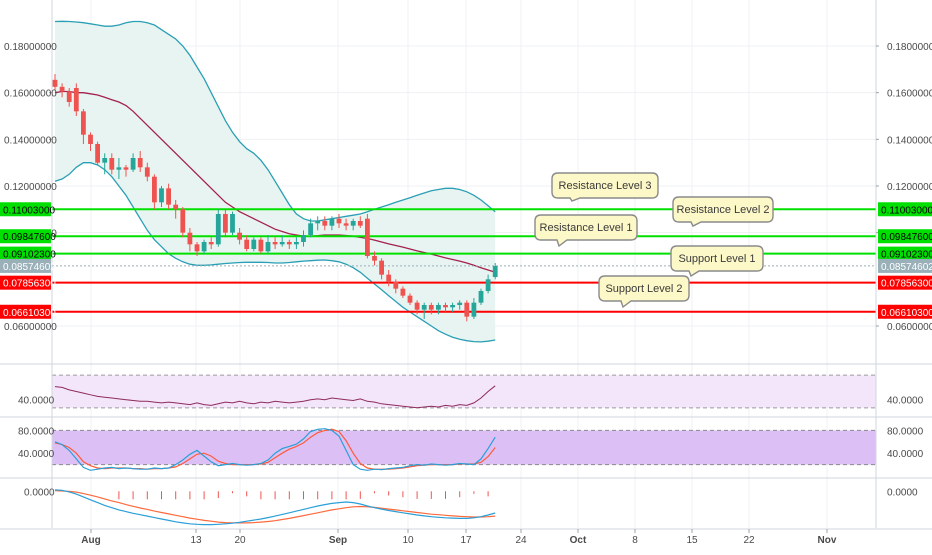 The height and width of the screenshot is (555, 932). What do you see at coordinates (906, 210) in the screenshot?
I see `level-tag-right-text: 0.11003000` at bounding box center [906, 210].